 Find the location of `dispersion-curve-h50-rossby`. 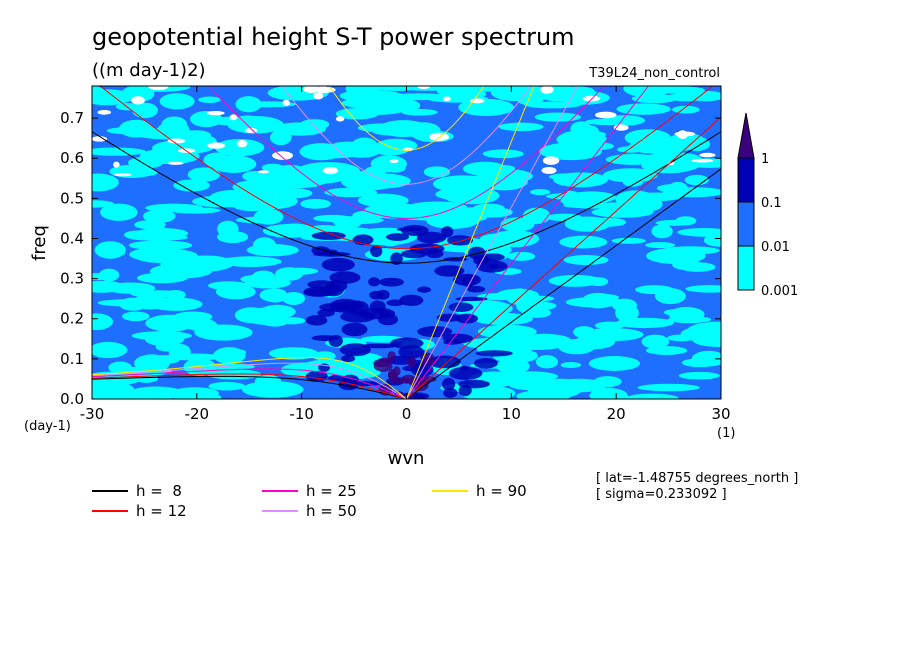

dispersion-curve-h50-rossby is located at coordinates (249, 380).